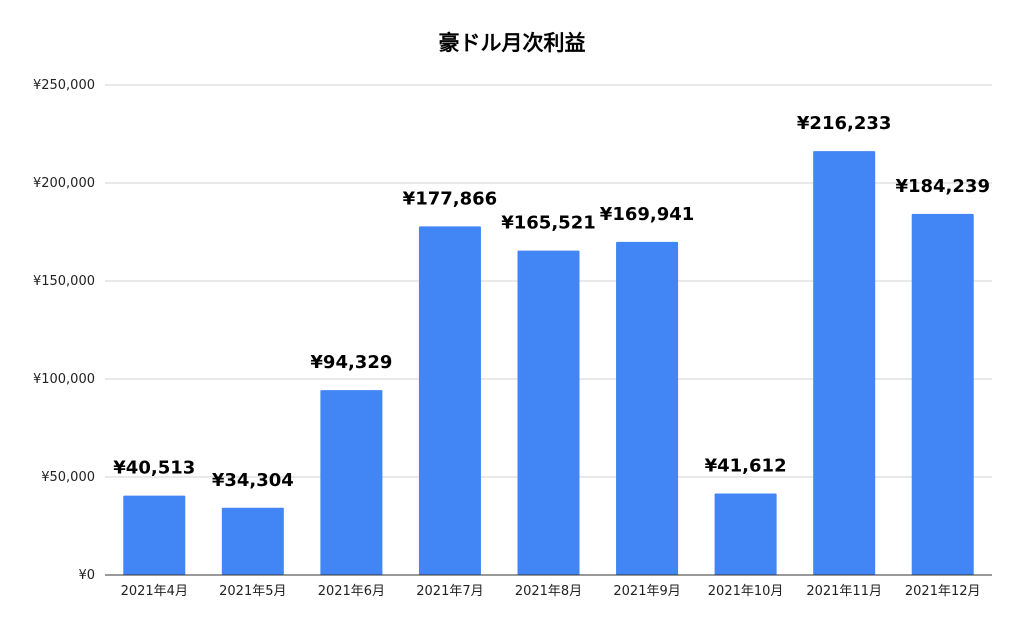 The image size is (1024, 630). I want to click on y-tick-label: ¥50,000, so click(68, 477).